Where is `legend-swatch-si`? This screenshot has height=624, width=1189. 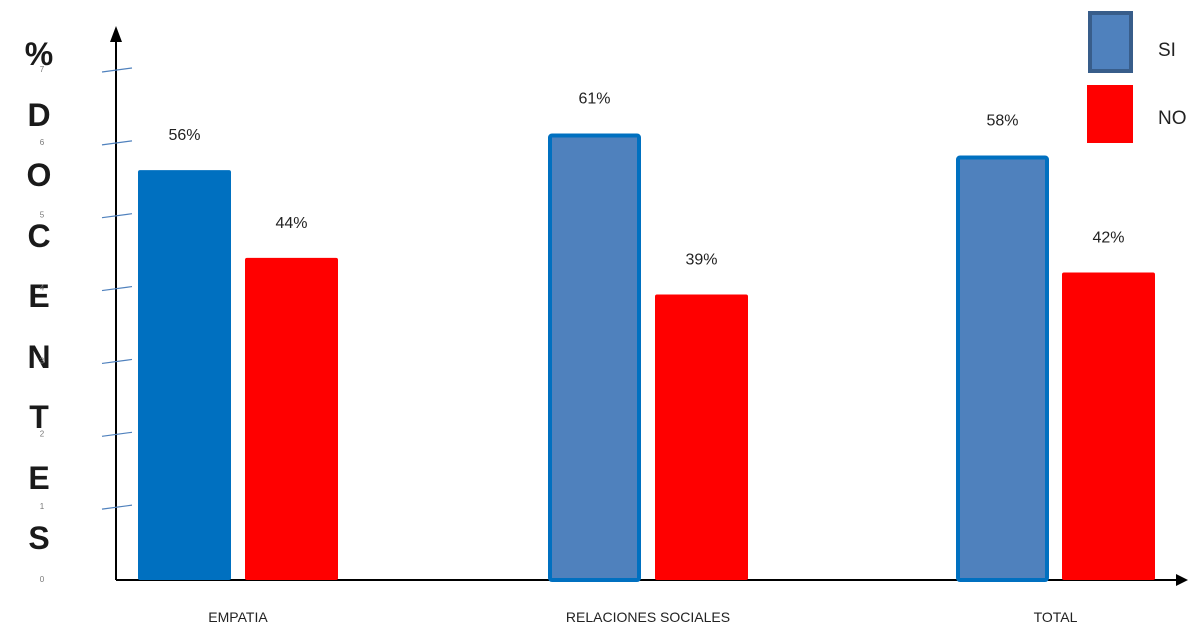 legend-swatch-si is located at coordinates (1110, 42).